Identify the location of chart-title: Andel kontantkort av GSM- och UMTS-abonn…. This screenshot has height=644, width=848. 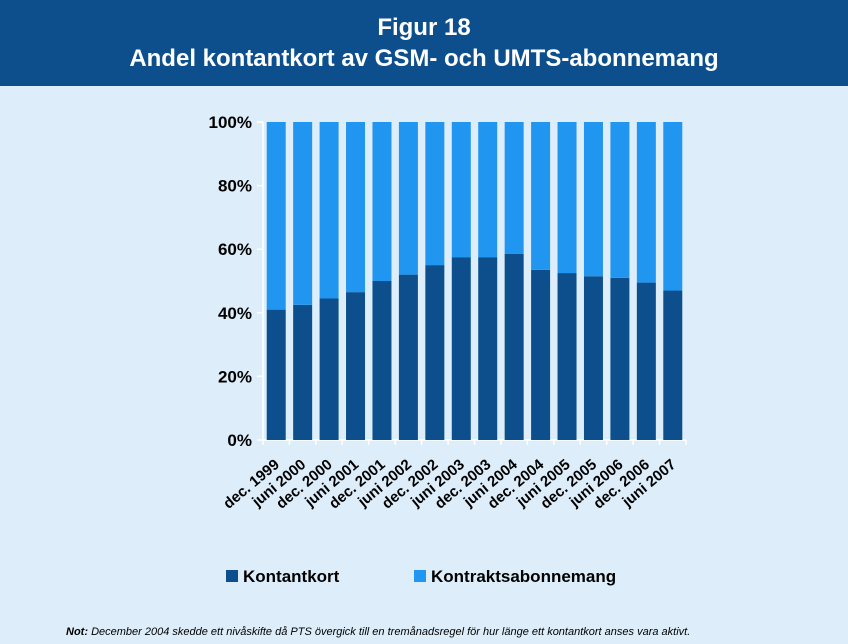
(424, 58).